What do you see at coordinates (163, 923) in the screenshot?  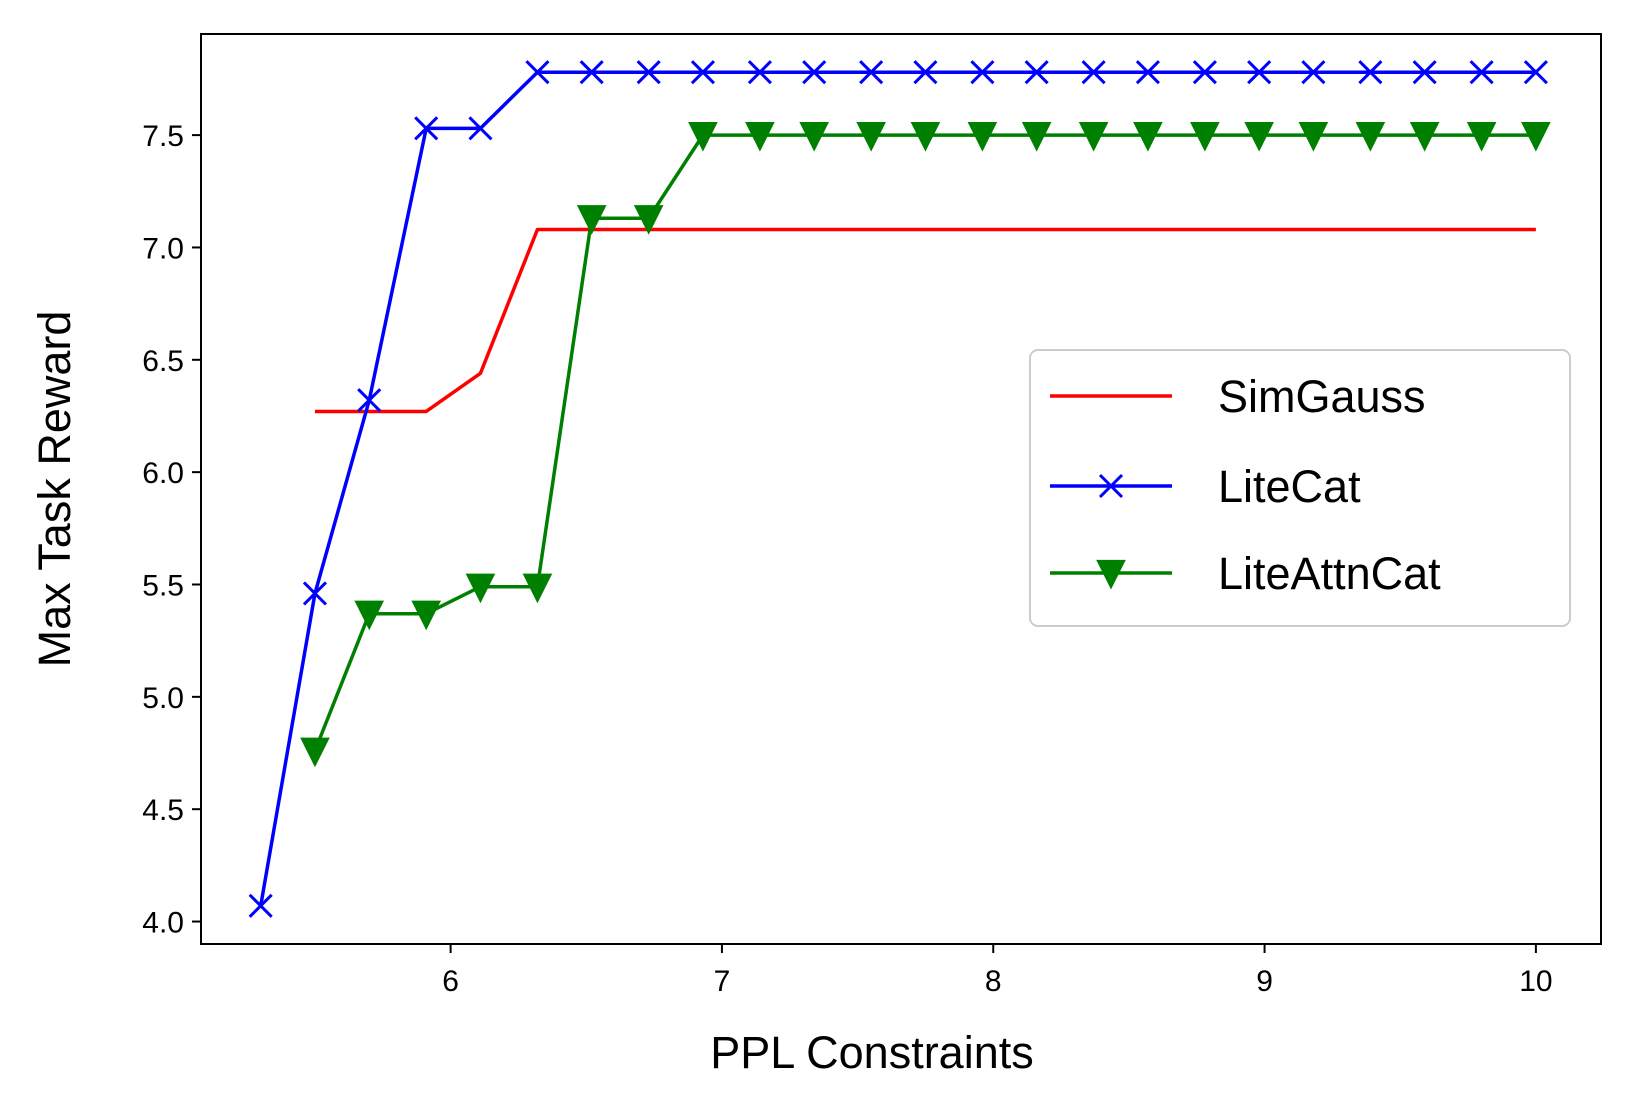 I see `y-tick-label: 4.0` at bounding box center [163, 923].